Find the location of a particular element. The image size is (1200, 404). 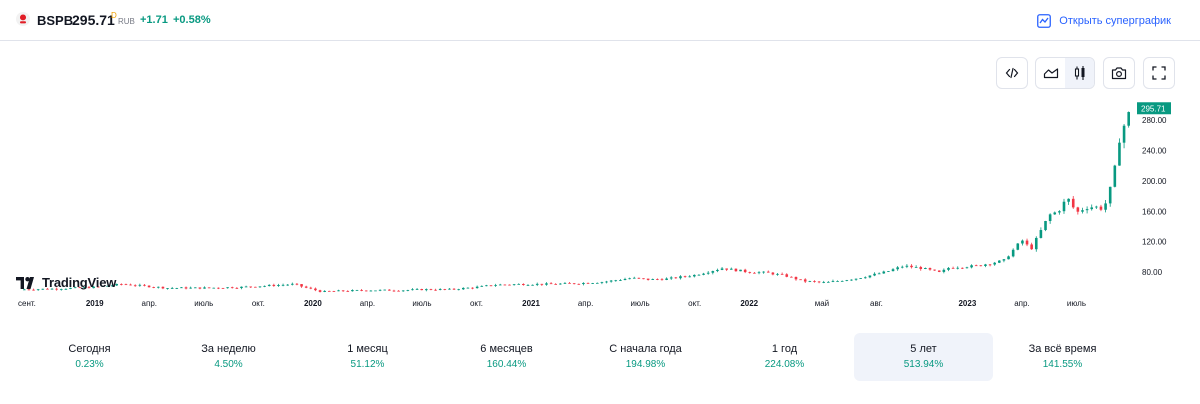

period-4: С начала года 194.98% is located at coordinates (645, 357).